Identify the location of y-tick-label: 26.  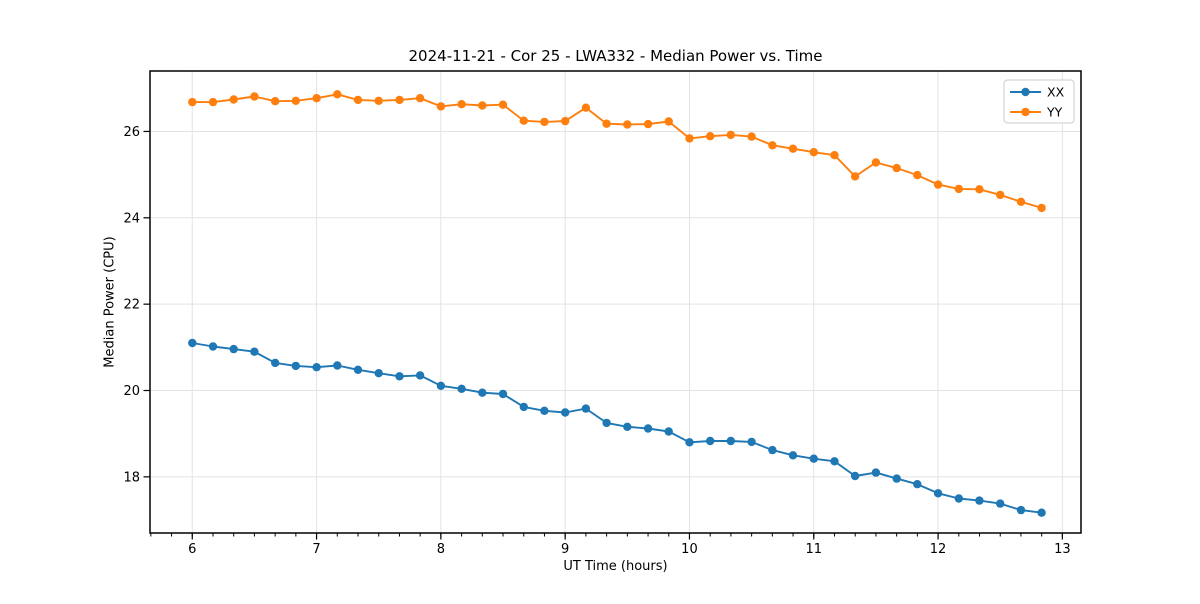
(131, 132).